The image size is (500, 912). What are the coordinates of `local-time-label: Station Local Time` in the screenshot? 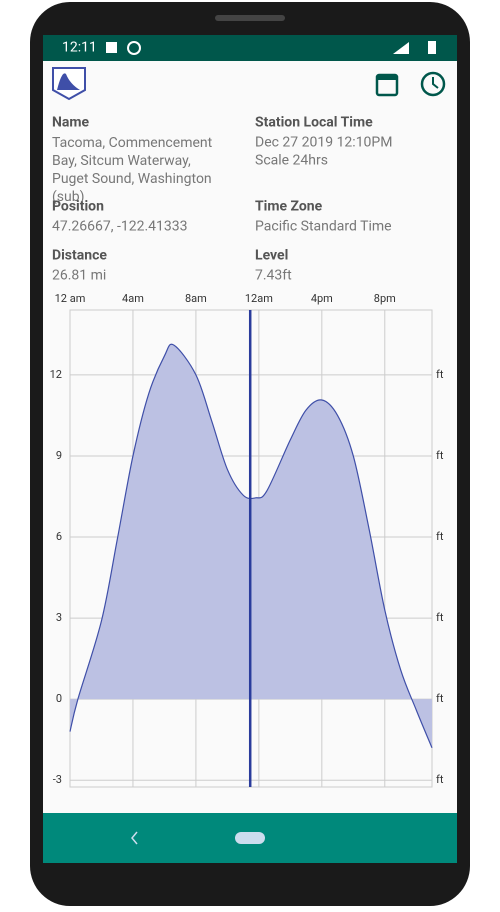 It's located at (314, 123).